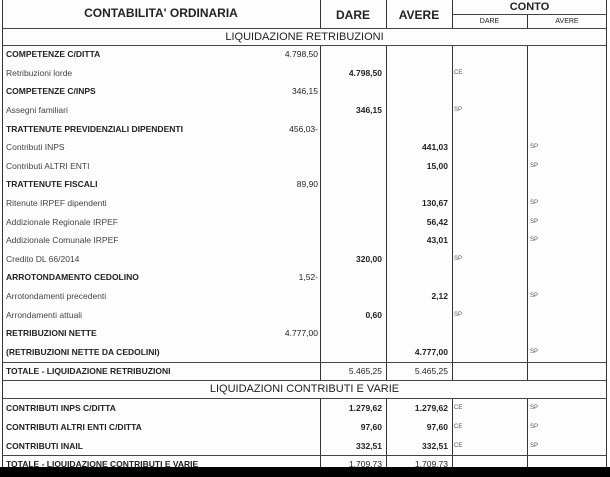  Describe the element at coordinates (44, 445) in the screenshot. I see `row-label: CONTRIBUTI INAIL` at that location.